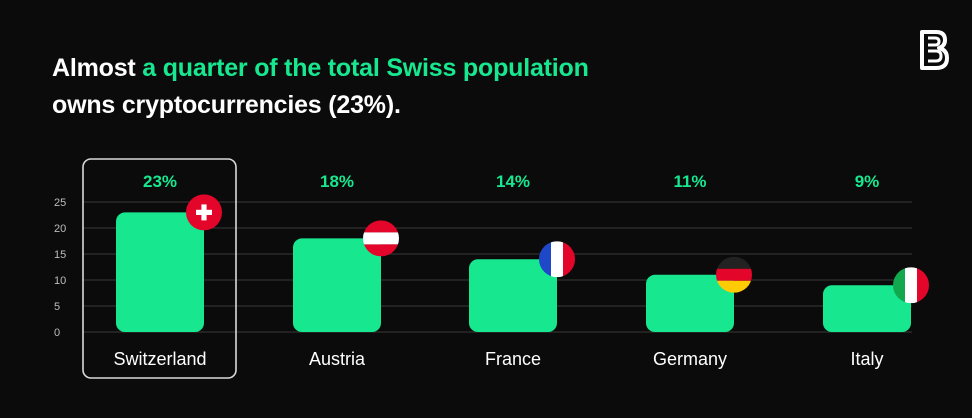 The height and width of the screenshot is (418, 972). Describe the element at coordinates (513, 359) in the screenshot. I see `x-tick-label: France` at that location.